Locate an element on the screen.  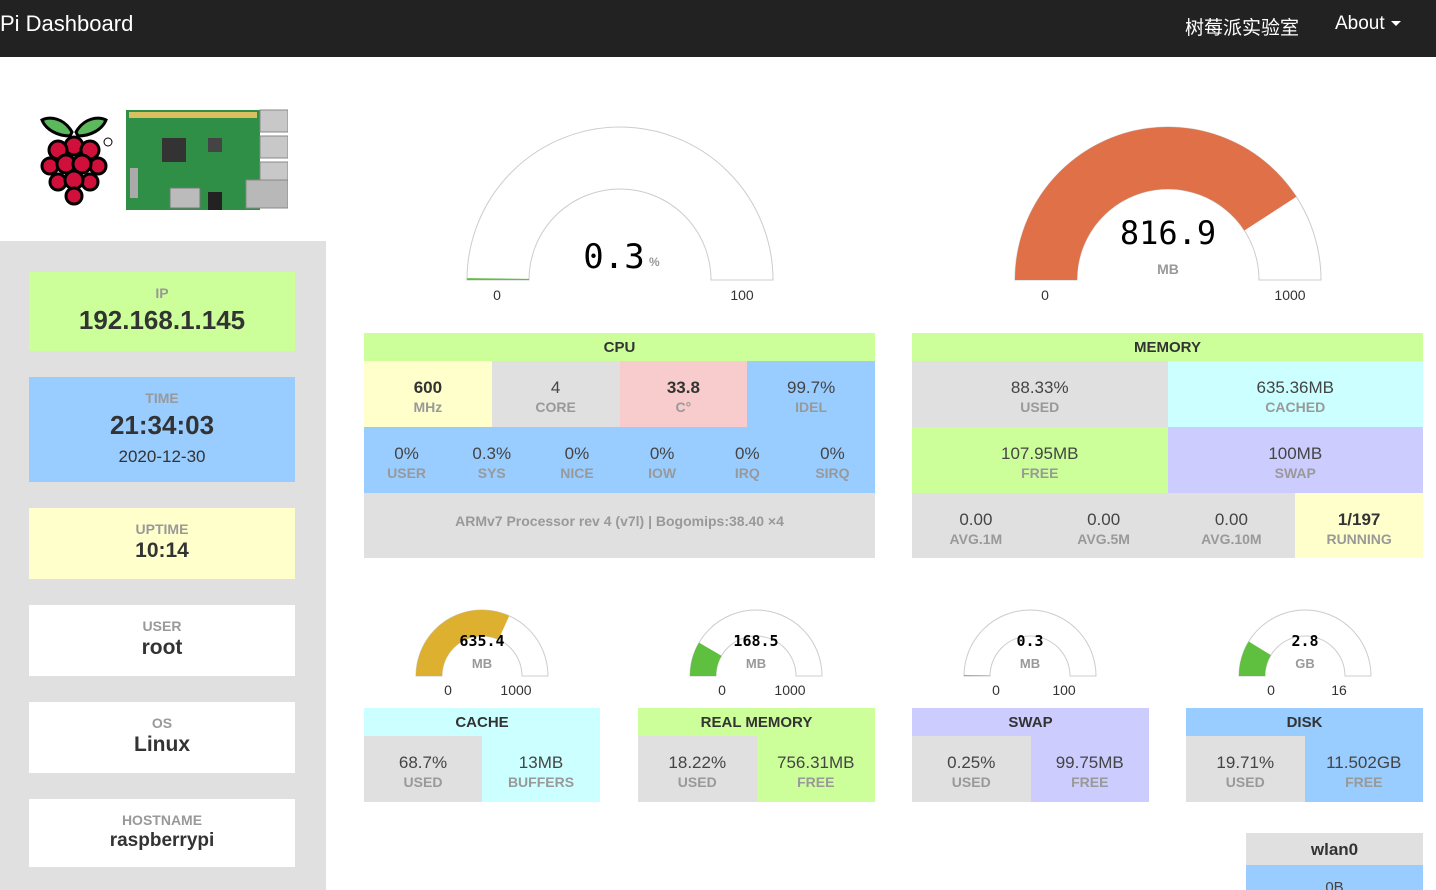
uptime-value: 10:14 is located at coordinates (162, 550).